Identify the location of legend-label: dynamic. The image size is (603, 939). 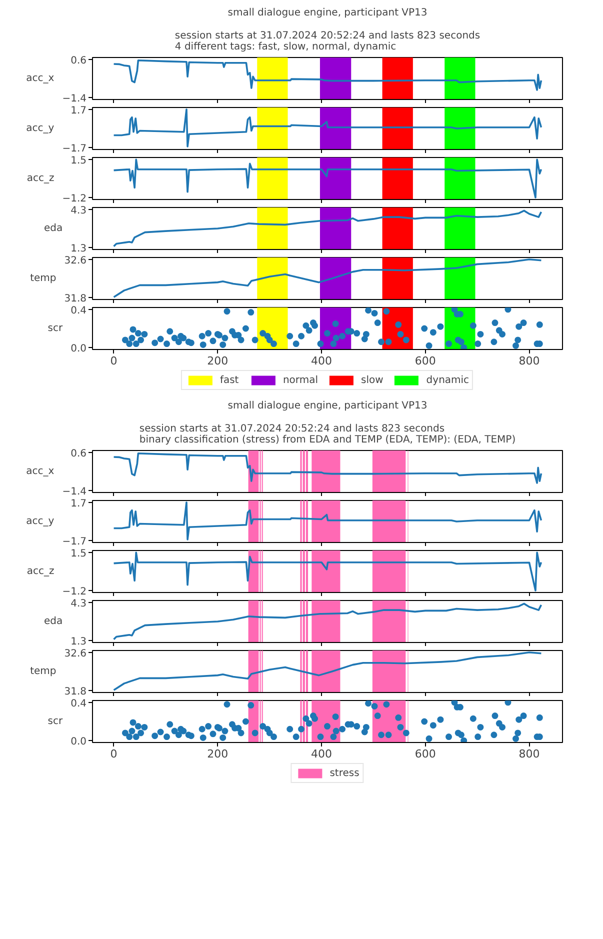
(448, 380).